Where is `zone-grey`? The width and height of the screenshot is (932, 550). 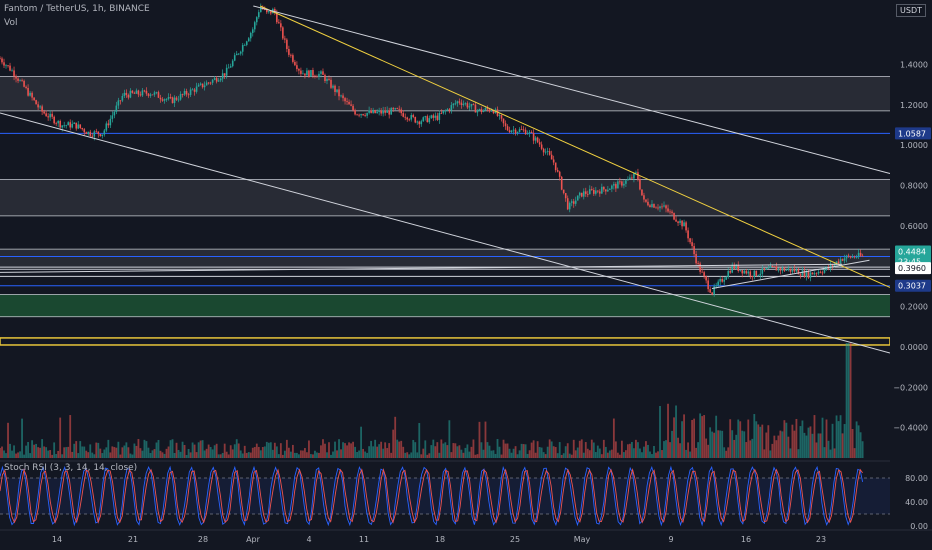 zone-grey is located at coordinates (445, 197).